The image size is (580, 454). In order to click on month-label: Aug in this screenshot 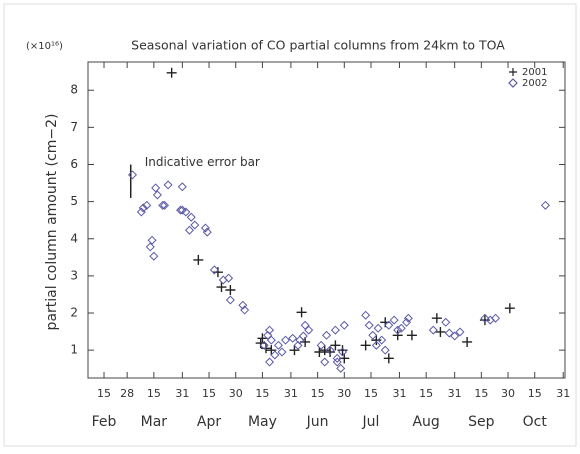, I will do `click(425, 422)`.